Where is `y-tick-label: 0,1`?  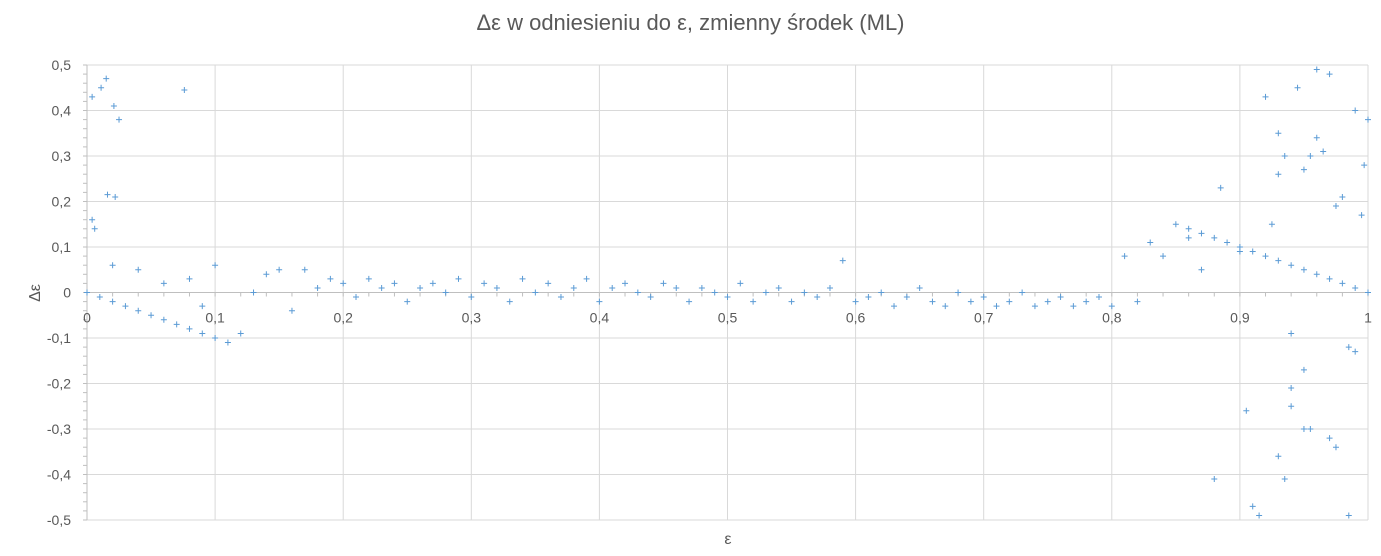
y-tick-label: 0,1 is located at coordinates (62, 247).